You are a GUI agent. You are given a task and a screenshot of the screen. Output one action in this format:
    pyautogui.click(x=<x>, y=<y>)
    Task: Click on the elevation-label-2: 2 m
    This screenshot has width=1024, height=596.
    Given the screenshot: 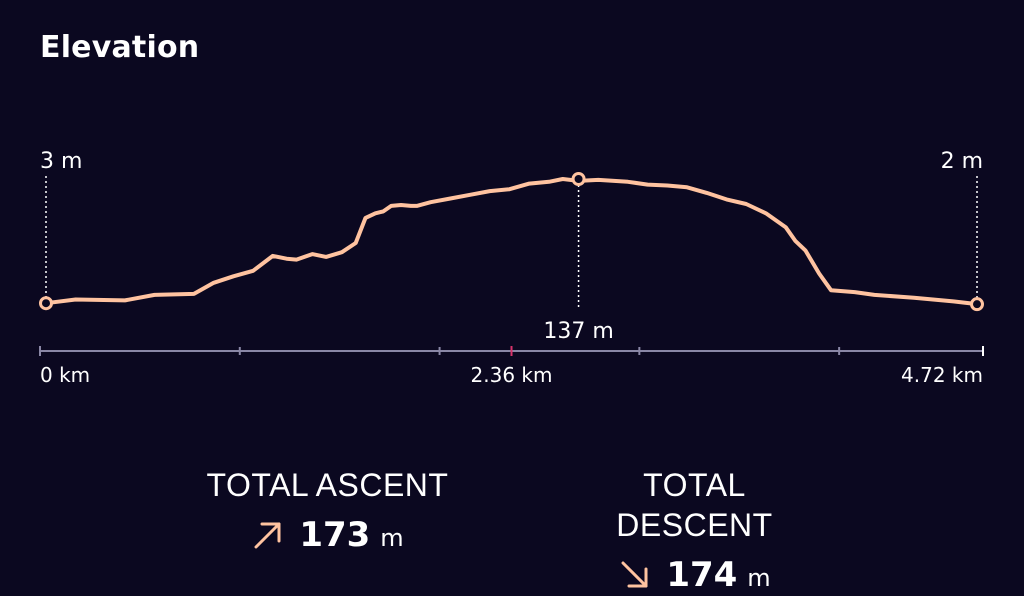 What is the action you would take?
    pyautogui.click(x=962, y=161)
    